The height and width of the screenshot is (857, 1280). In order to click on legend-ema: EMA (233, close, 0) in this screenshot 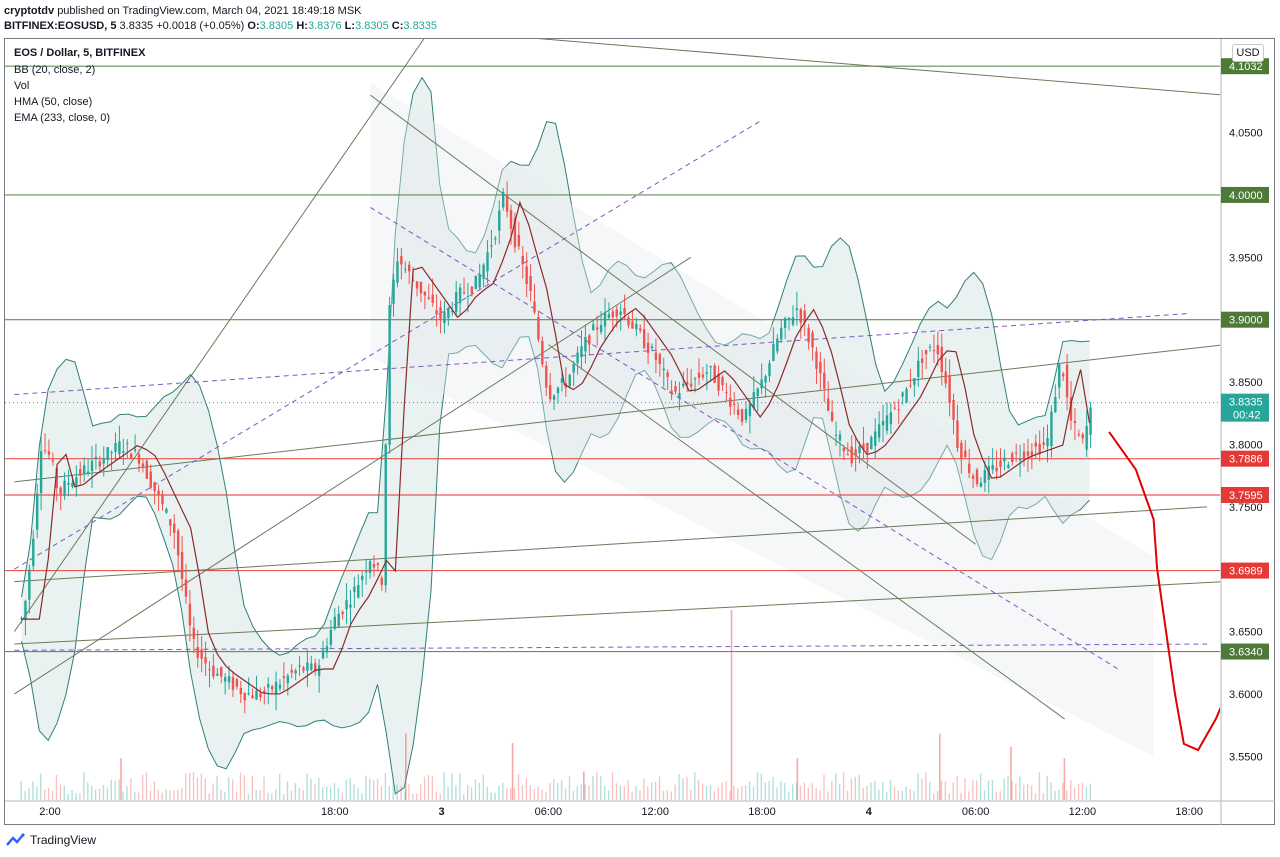, I will do `click(62, 118)`.